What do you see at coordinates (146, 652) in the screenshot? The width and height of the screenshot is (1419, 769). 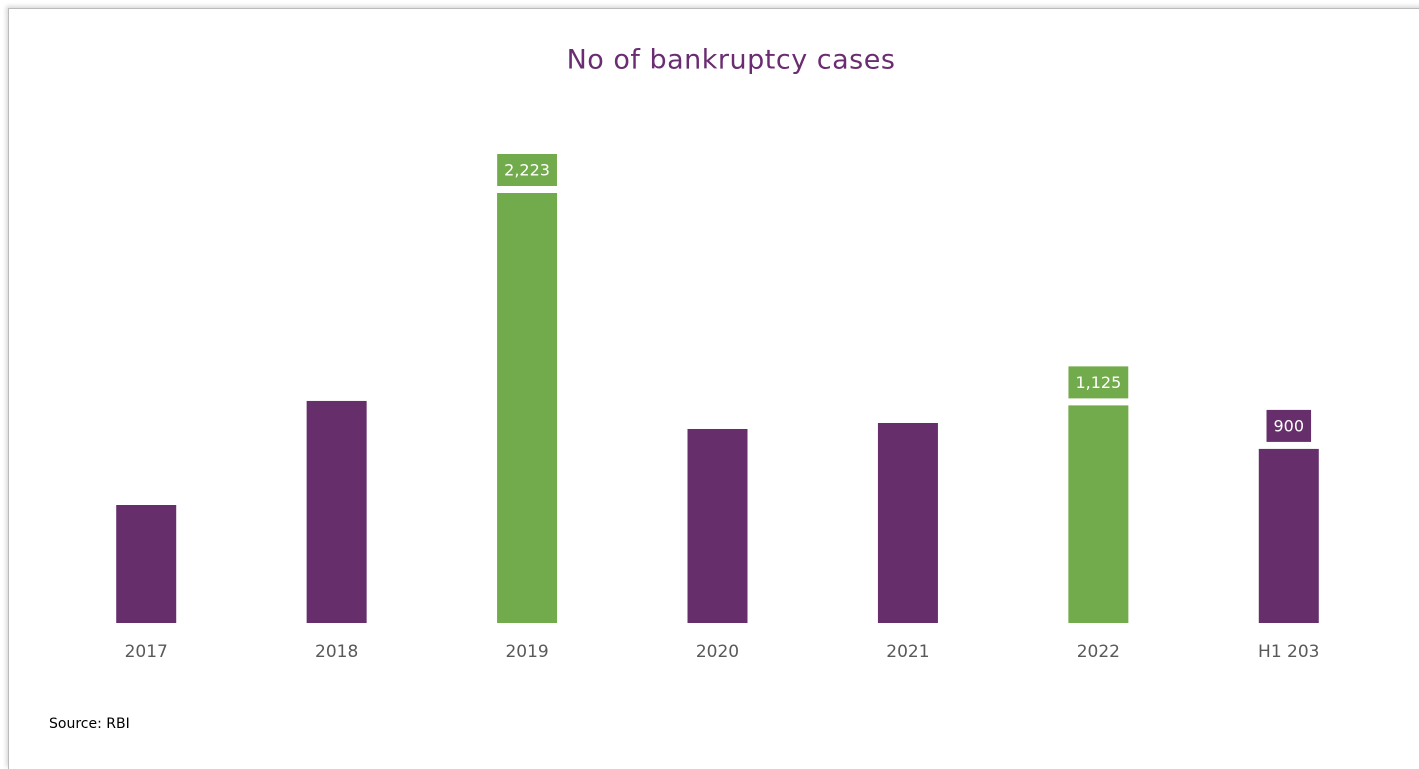 I see `x-tick-label: 2017` at bounding box center [146, 652].